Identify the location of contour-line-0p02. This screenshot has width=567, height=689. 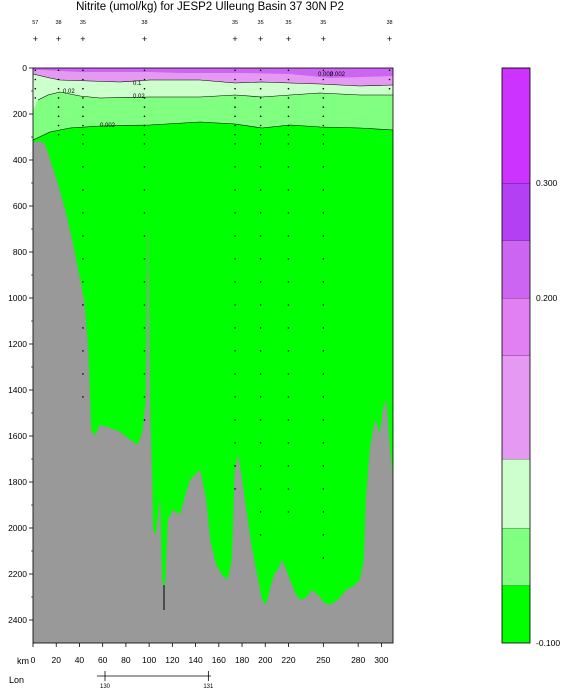
(215, 96).